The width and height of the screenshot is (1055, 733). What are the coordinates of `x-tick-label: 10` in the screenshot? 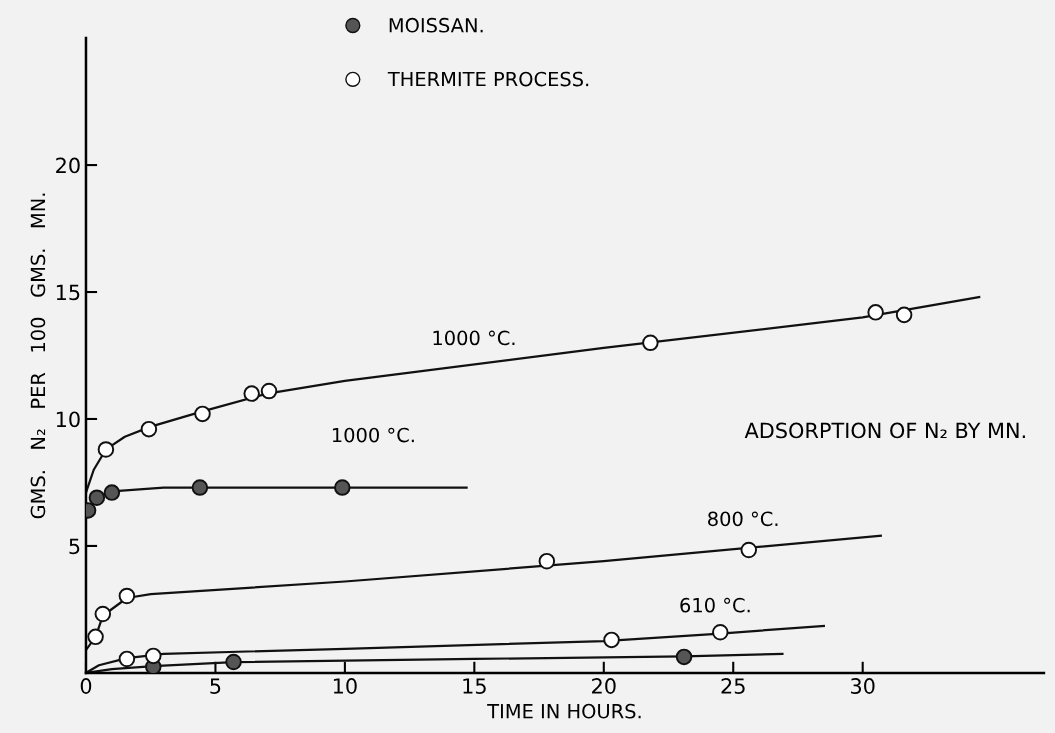 It's located at (345, 686).